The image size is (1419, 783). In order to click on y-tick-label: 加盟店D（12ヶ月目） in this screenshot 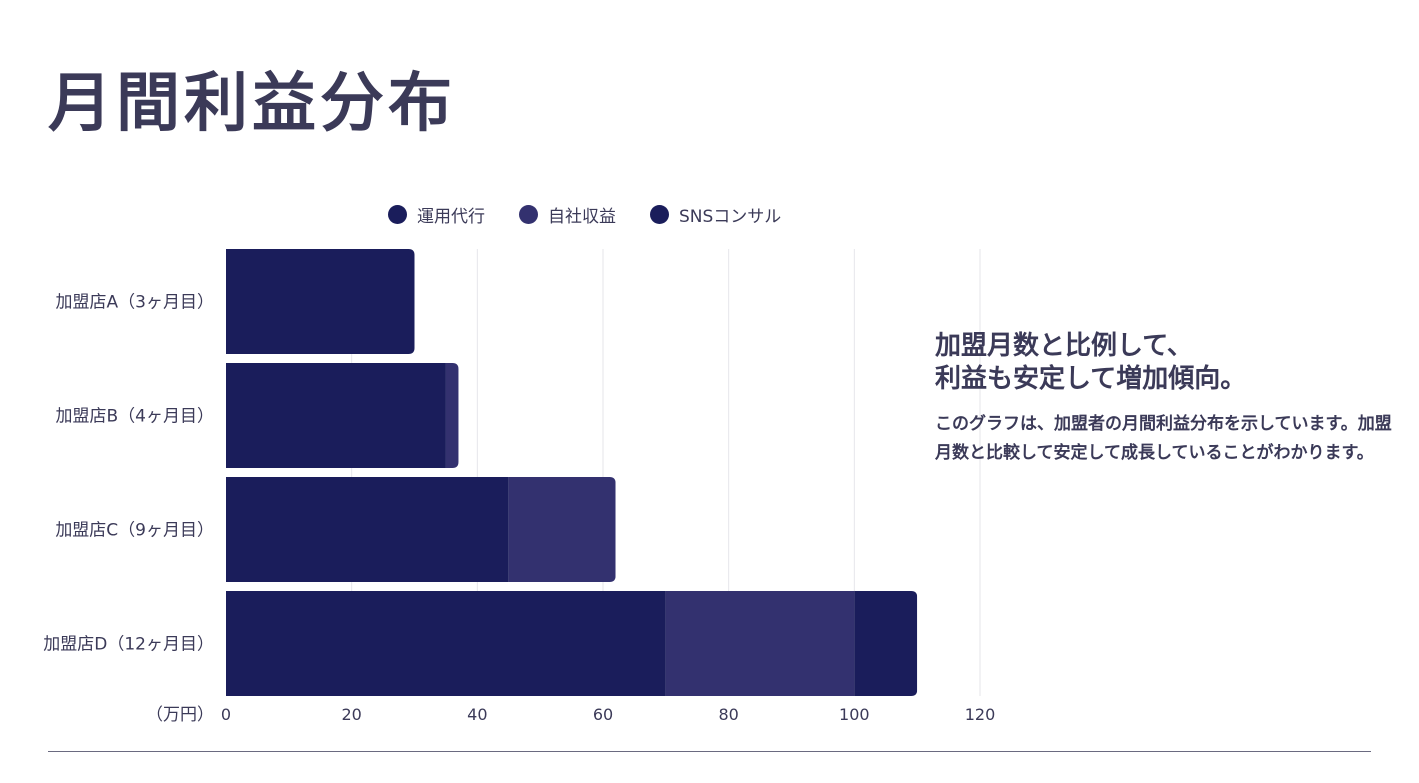, I will do `click(128, 645)`.